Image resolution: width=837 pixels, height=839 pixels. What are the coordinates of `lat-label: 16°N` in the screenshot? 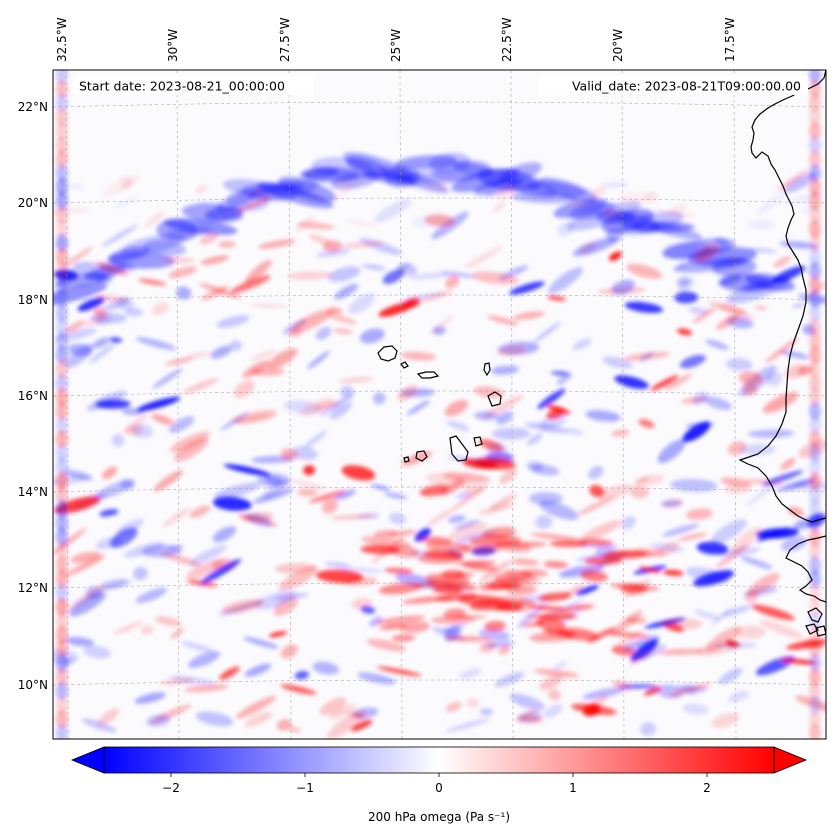 It's located at (33, 396).